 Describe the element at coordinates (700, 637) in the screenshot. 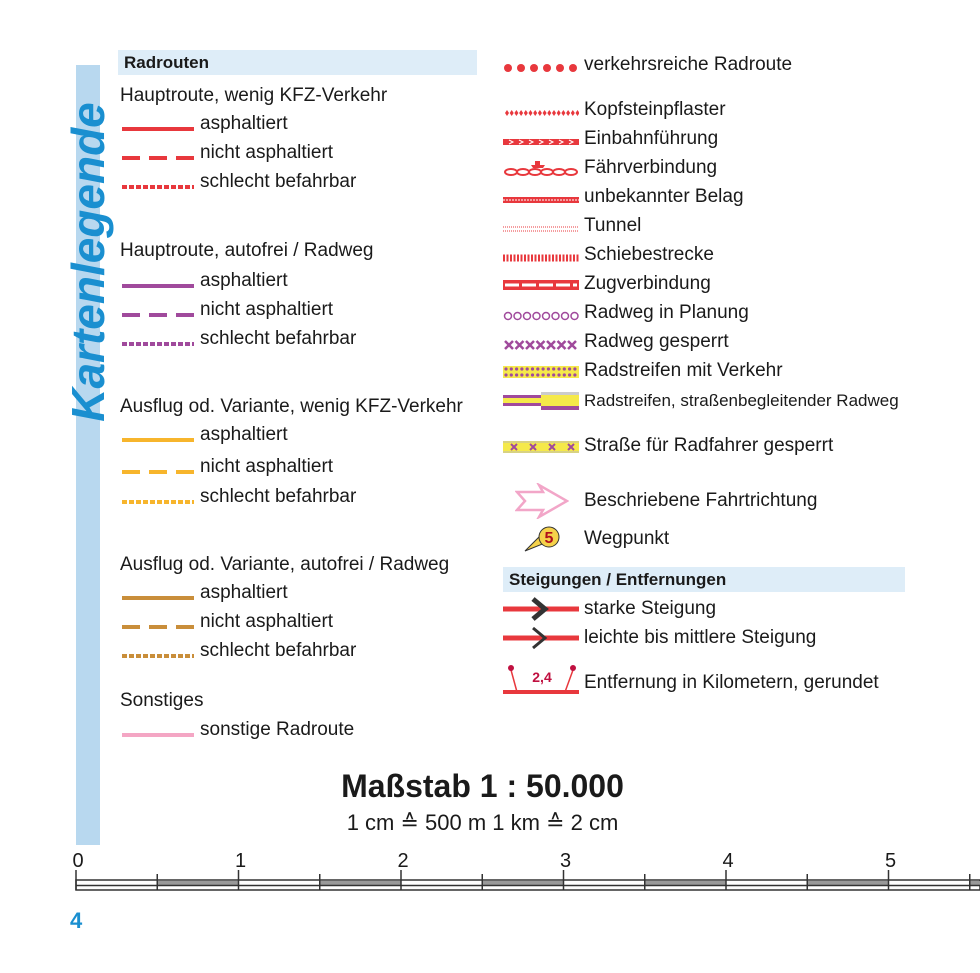

I see `legend-label: leichte bis mittlere Steigung` at that location.